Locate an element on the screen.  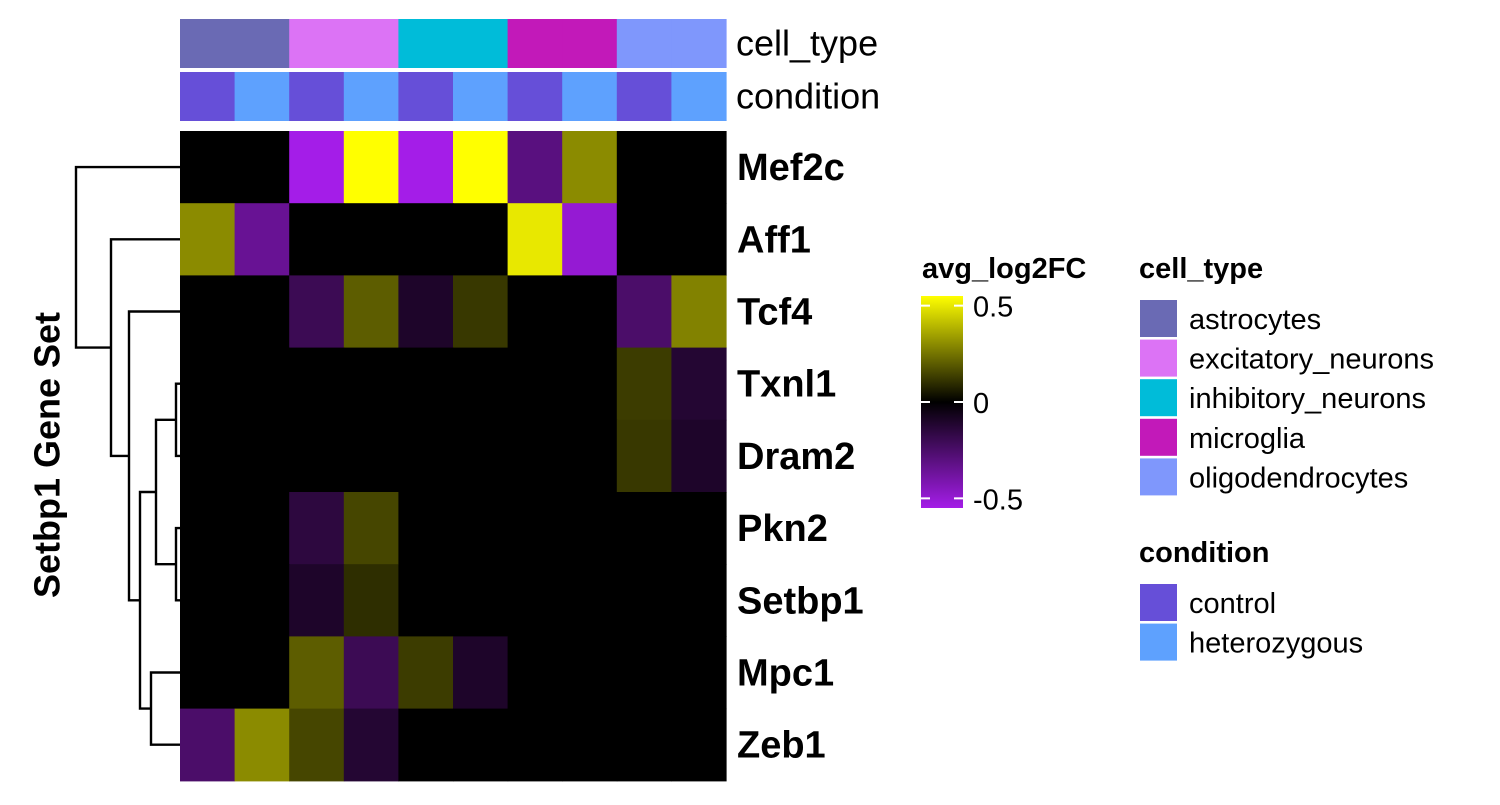
row-label-Txnl1: Txnl1 is located at coordinates (786, 385).